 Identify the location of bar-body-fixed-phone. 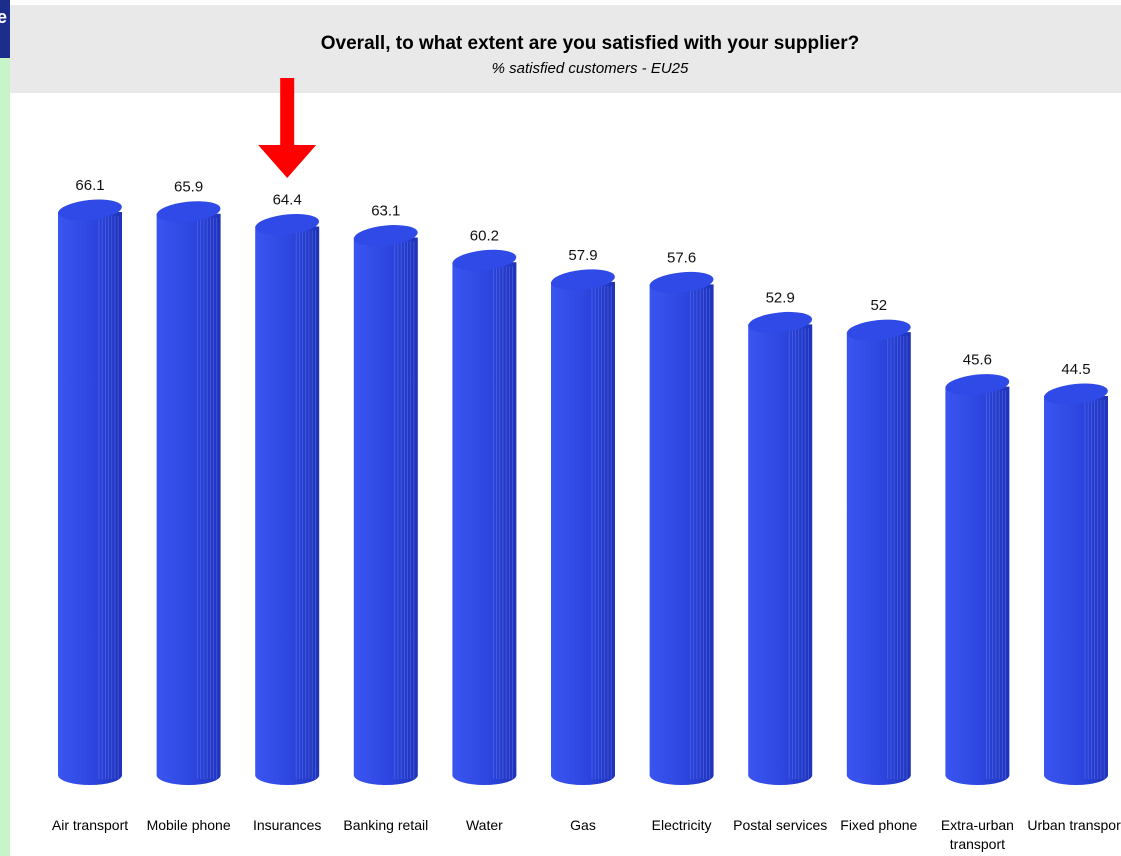
(878, 558).